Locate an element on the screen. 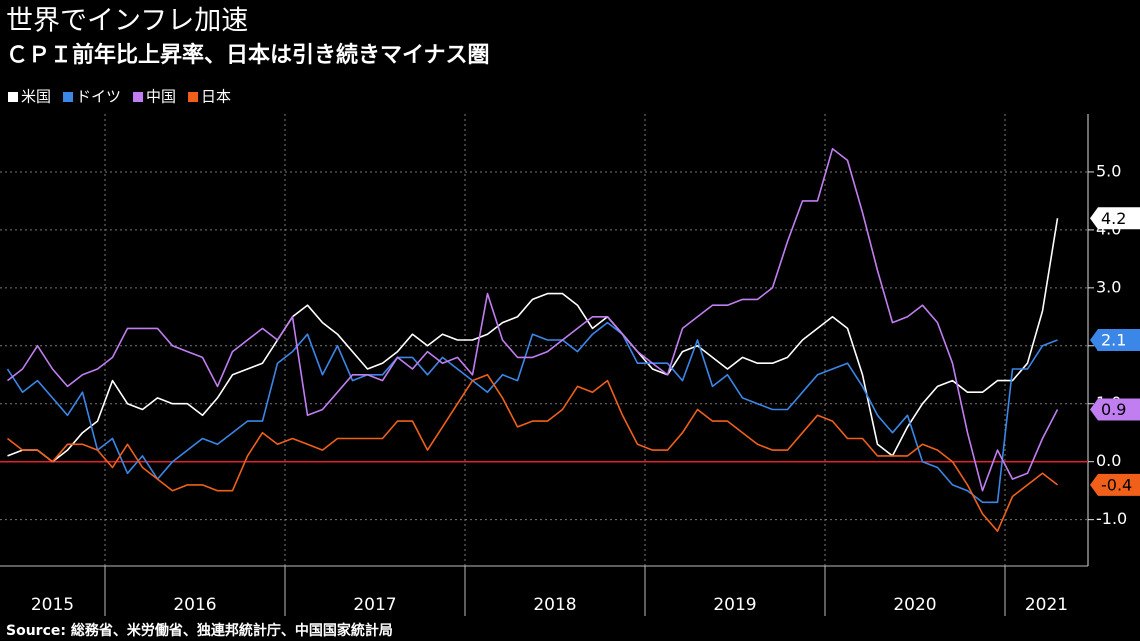 The width and height of the screenshot is (1140, 641). end-value-label: -0.4 is located at coordinates (1116, 484).